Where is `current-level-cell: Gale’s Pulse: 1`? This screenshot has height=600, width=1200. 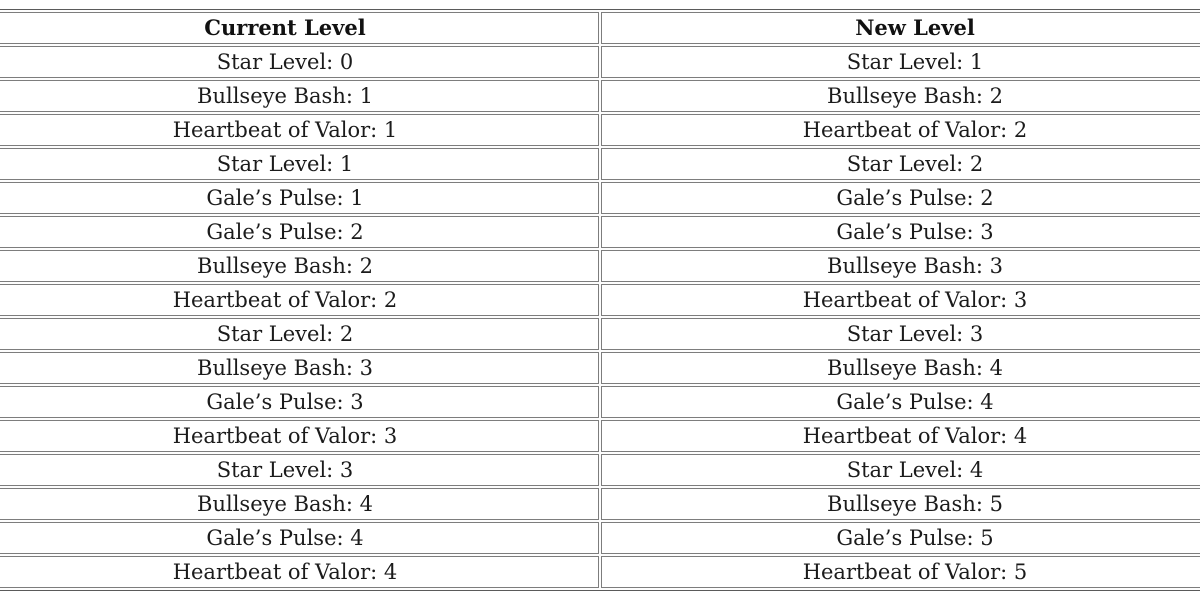 current-level-cell: Gale’s Pulse: 1 is located at coordinates (299, 198).